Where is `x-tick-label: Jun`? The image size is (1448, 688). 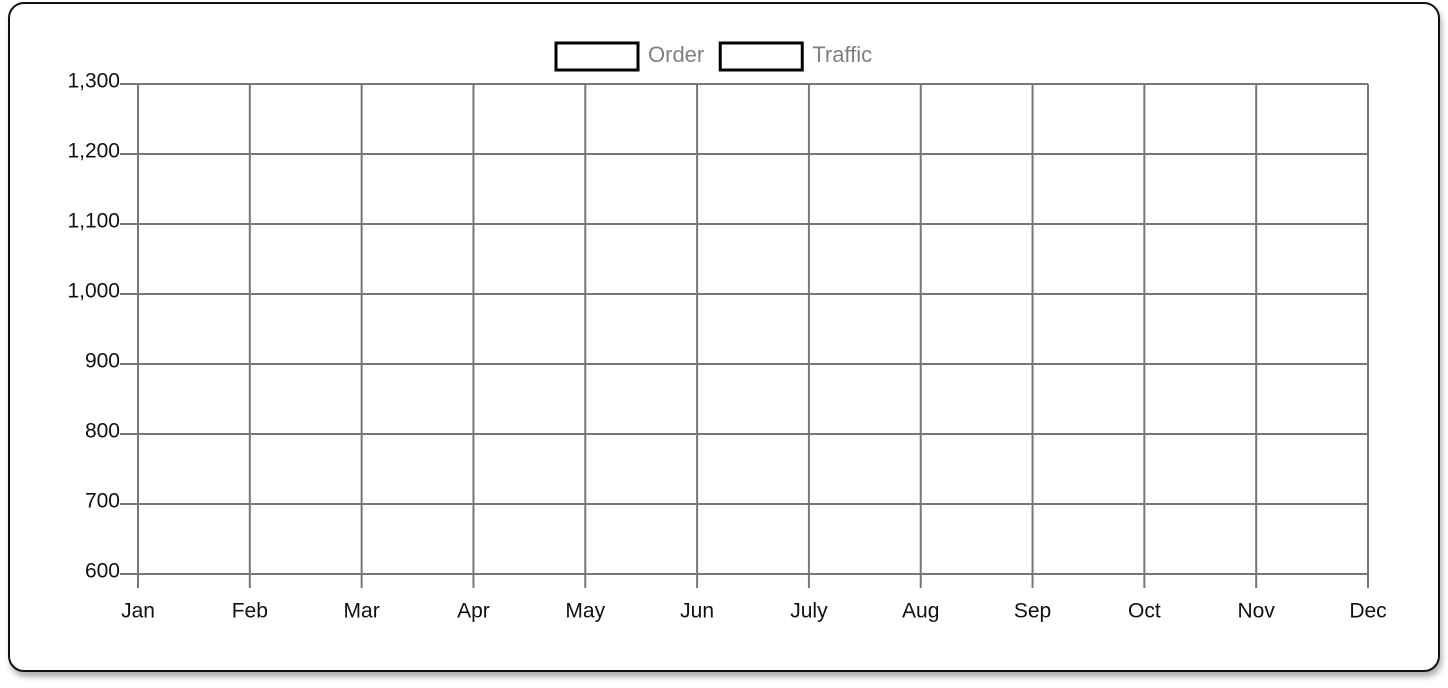 x-tick-label: Jun is located at coordinates (697, 611).